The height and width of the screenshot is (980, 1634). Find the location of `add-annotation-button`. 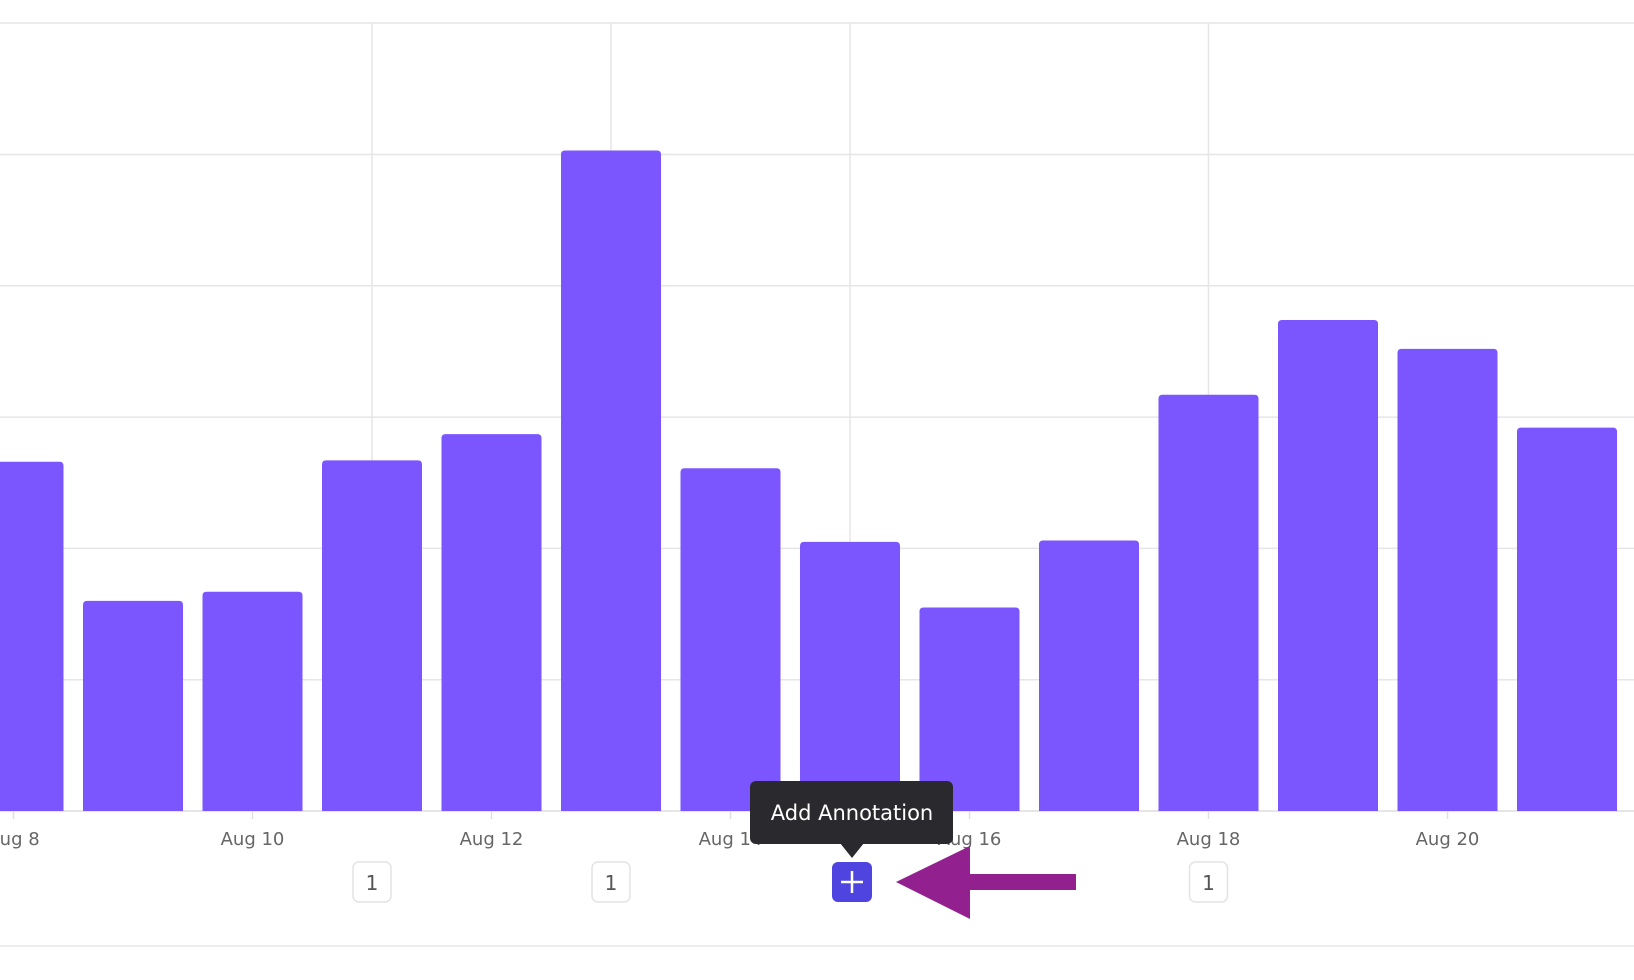

add-annotation-button is located at coordinates (852, 882).